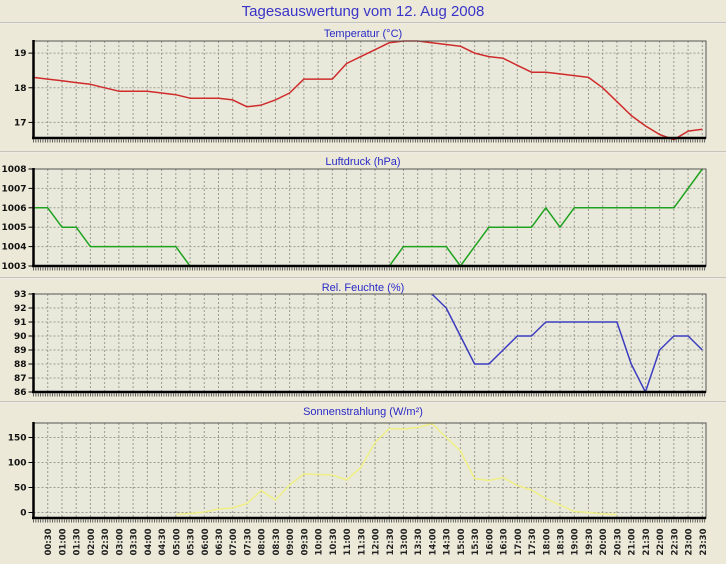 The image size is (726, 564). What do you see at coordinates (23, 514) in the screenshot?
I see `svg-text: 0` at bounding box center [23, 514].